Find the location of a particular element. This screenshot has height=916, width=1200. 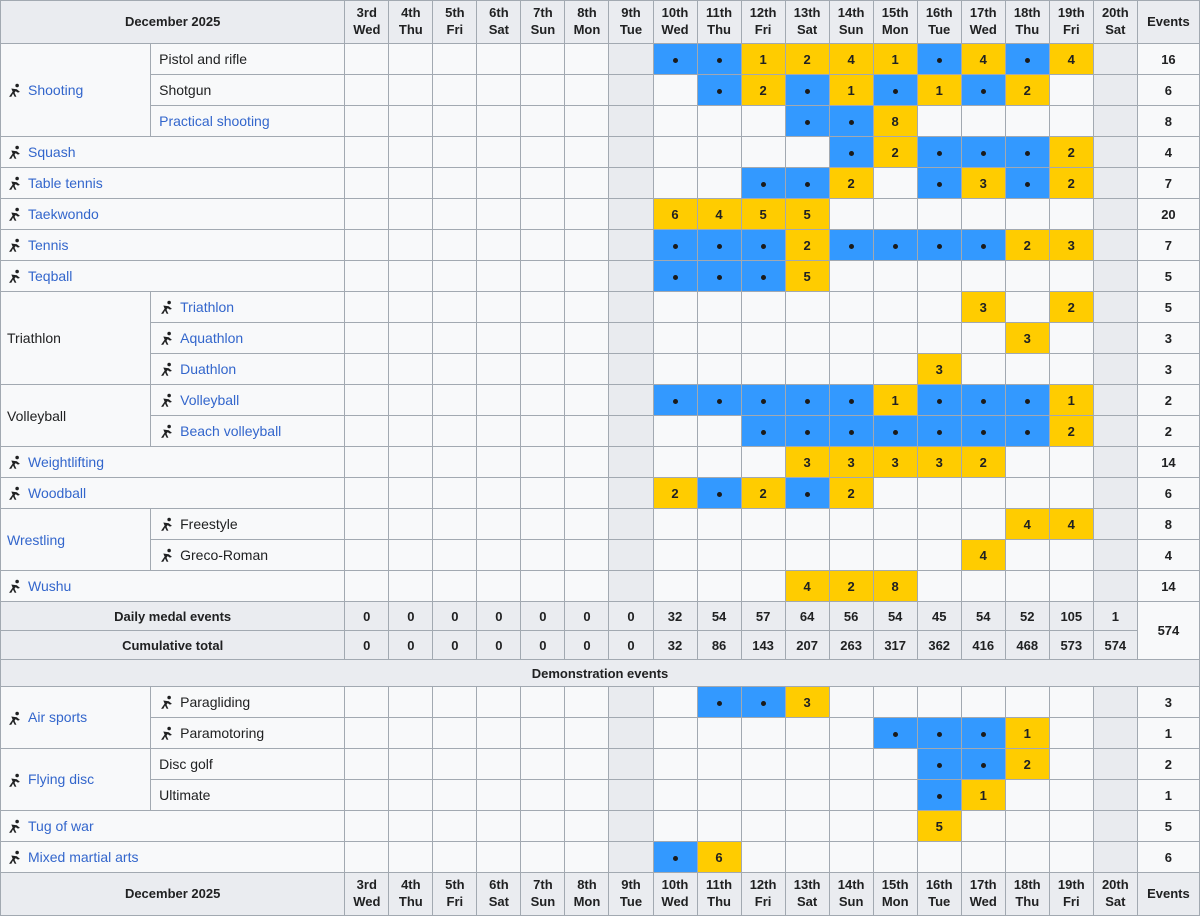

top-date-col-header-5th: 5th Fri is located at coordinates (455, 22).